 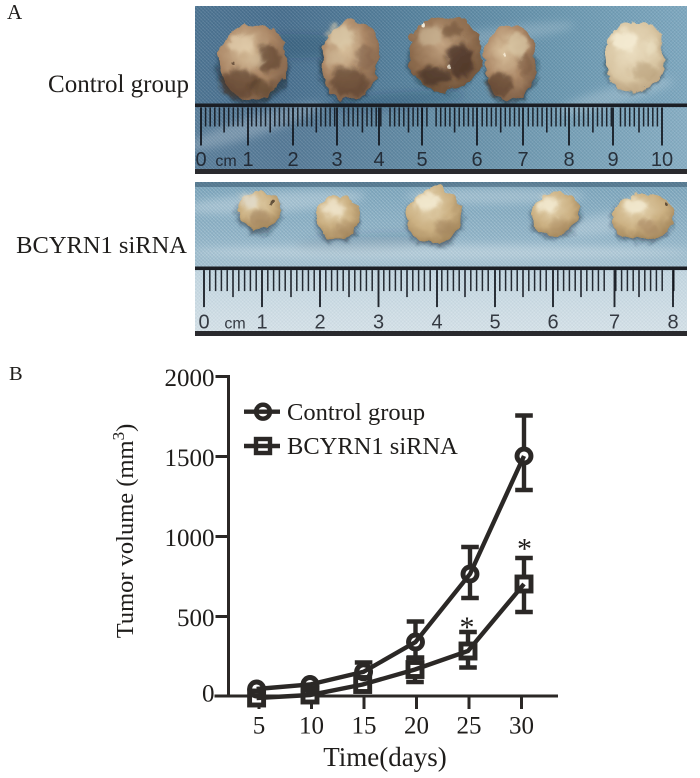 I want to click on svg-text: Time(days), so click(x=385, y=757).